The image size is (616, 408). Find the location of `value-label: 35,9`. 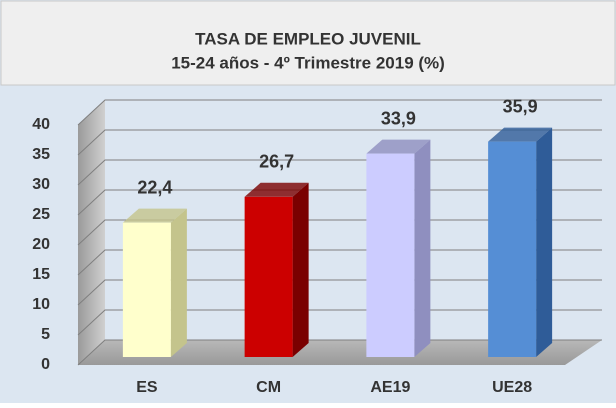

value-label: 35,9 is located at coordinates (520, 106).